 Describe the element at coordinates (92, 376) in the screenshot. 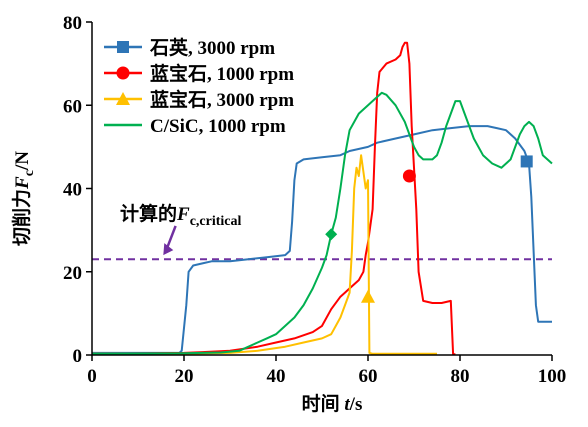

I see `x-tick-label: 0` at that location.